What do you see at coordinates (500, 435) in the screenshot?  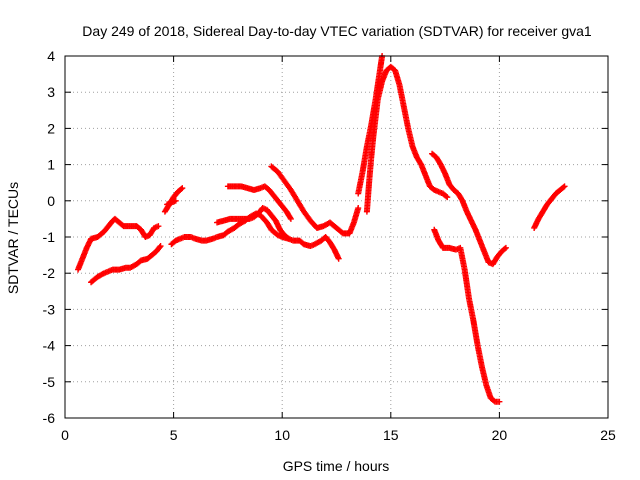 I see `x-tick-label: 20` at bounding box center [500, 435].